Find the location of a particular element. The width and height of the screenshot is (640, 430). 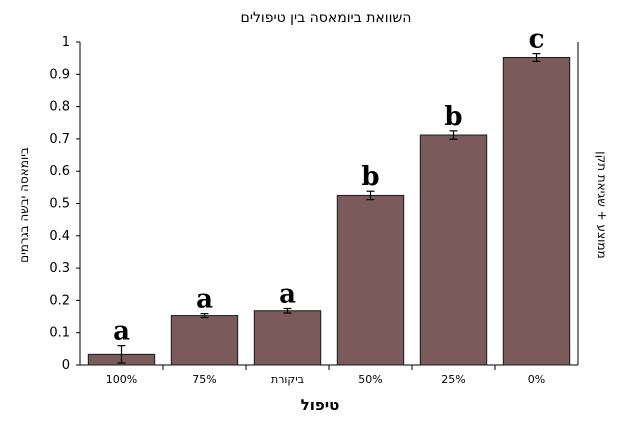

y-tick-label: 0.3 is located at coordinates (59, 268).